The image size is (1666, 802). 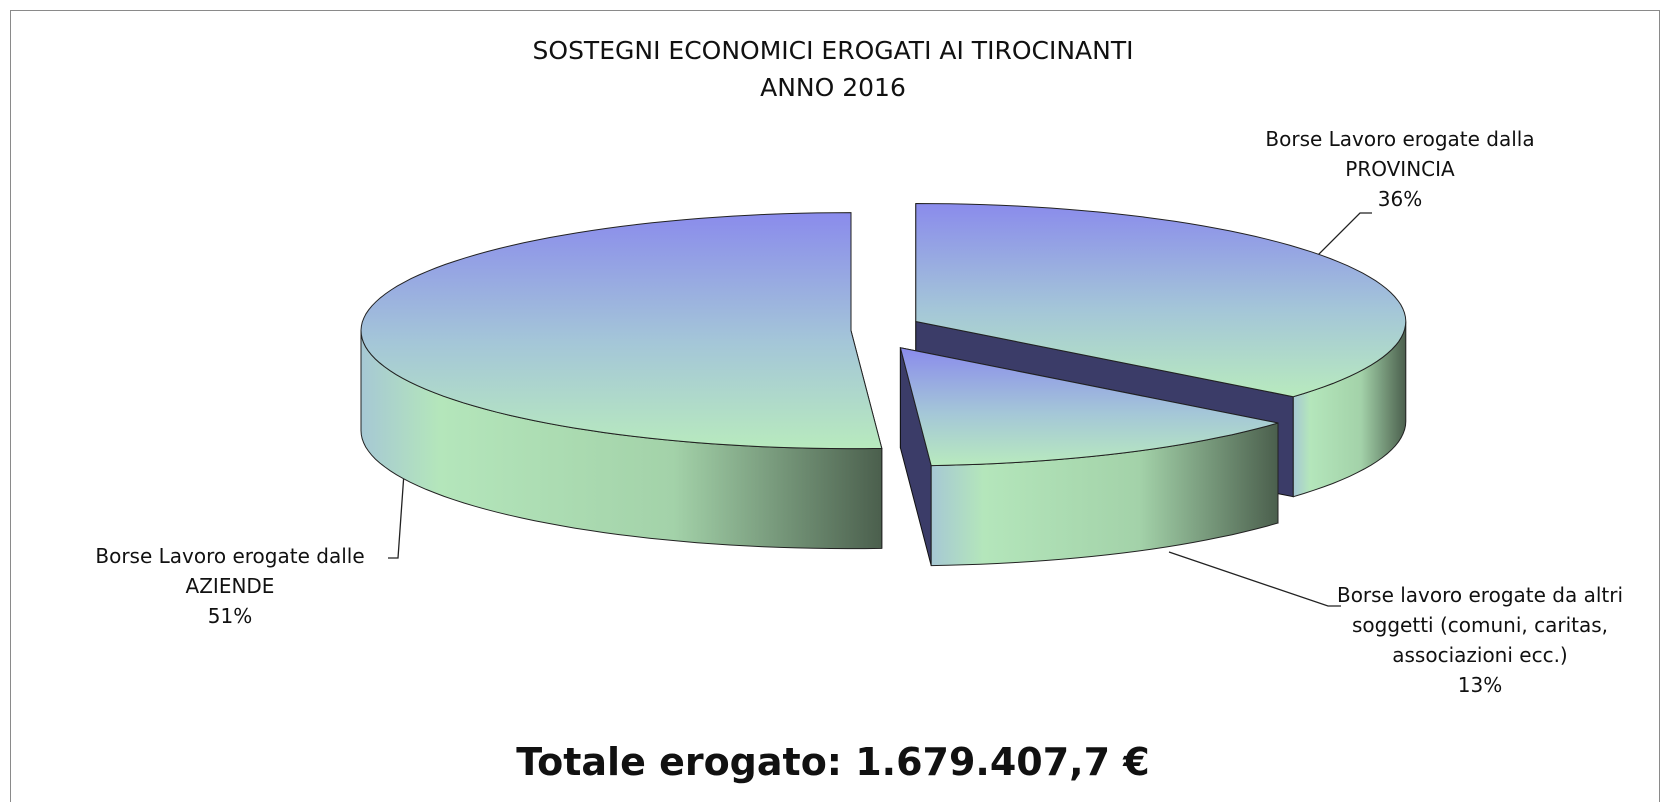 What do you see at coordinates (833, 762) in the screenshot?
I see `total-annotation: Totale erogato: 1.679.407,7 €` at bounding box center [833, 762].